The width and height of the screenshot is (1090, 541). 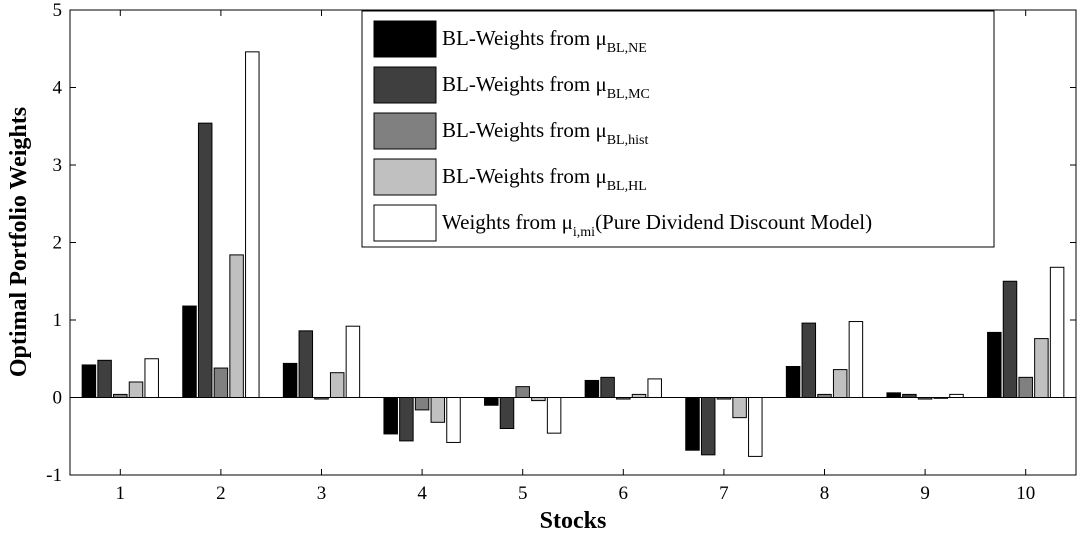 I want to click on x-tick-label: 6, so click(x=624, y=493).